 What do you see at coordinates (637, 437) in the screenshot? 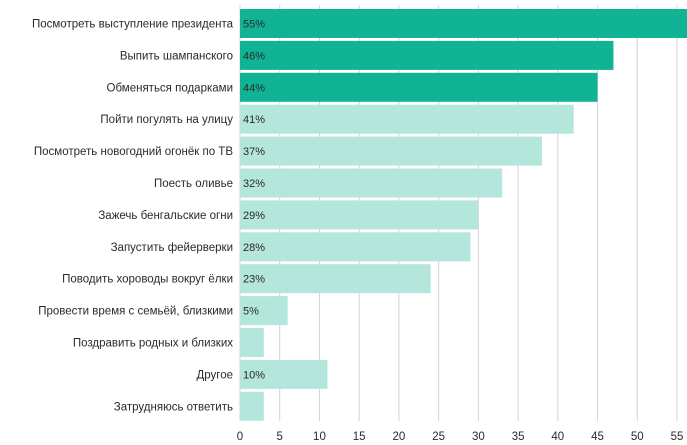
I see `x-tick-label: 50` at bounding box center [637, 437].